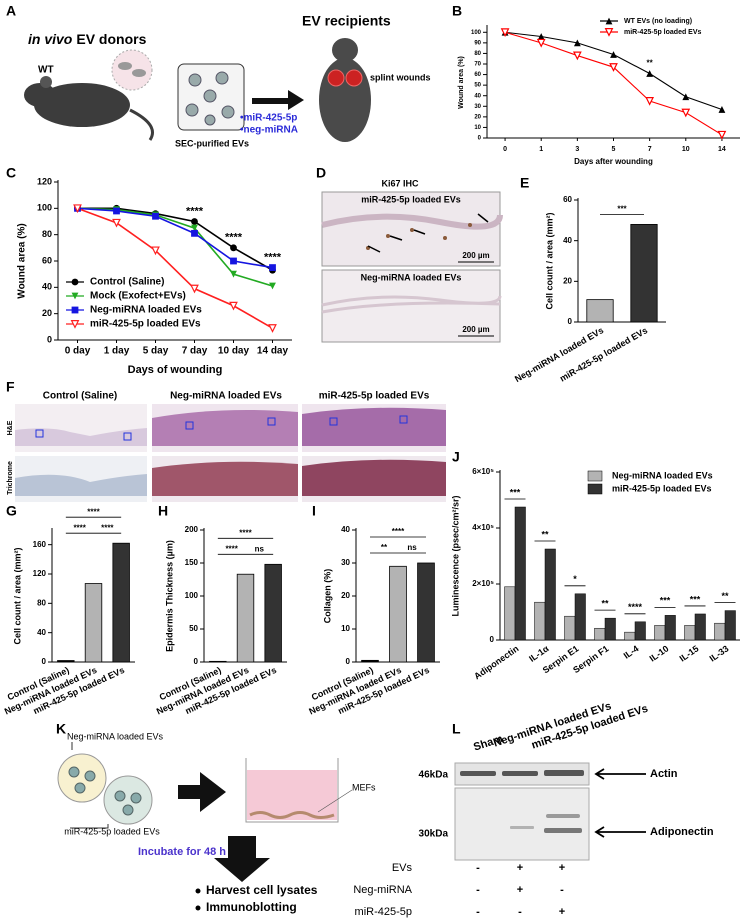 The height and width of the screenshot is (924, 752). I want to click on x-tick-label: 5, so click(614, 149).